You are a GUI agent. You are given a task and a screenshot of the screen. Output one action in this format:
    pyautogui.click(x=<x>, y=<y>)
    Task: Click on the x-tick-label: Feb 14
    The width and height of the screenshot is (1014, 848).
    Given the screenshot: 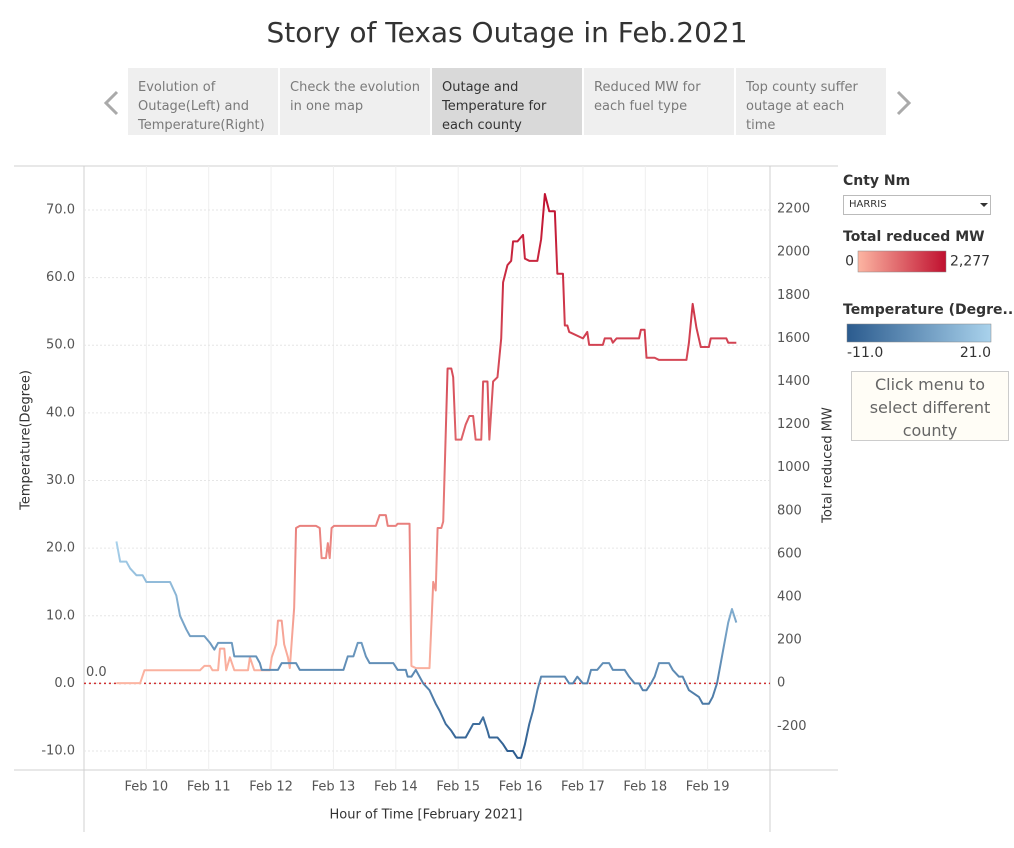 What is the action you would take?
    pyautogui.click(x=396, y=787)
    